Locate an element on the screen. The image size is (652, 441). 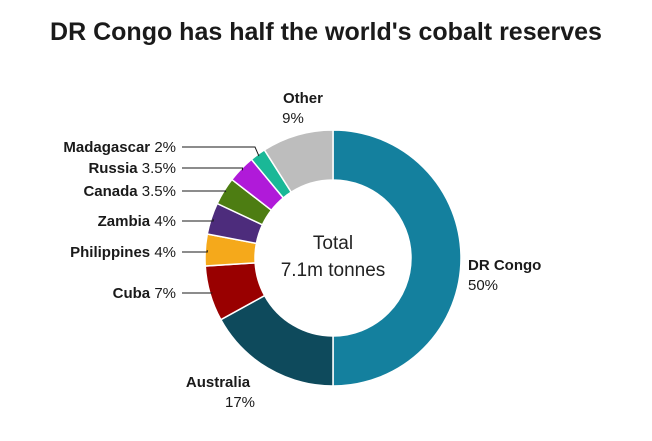
slice-other is located at coordinates (298, 161).